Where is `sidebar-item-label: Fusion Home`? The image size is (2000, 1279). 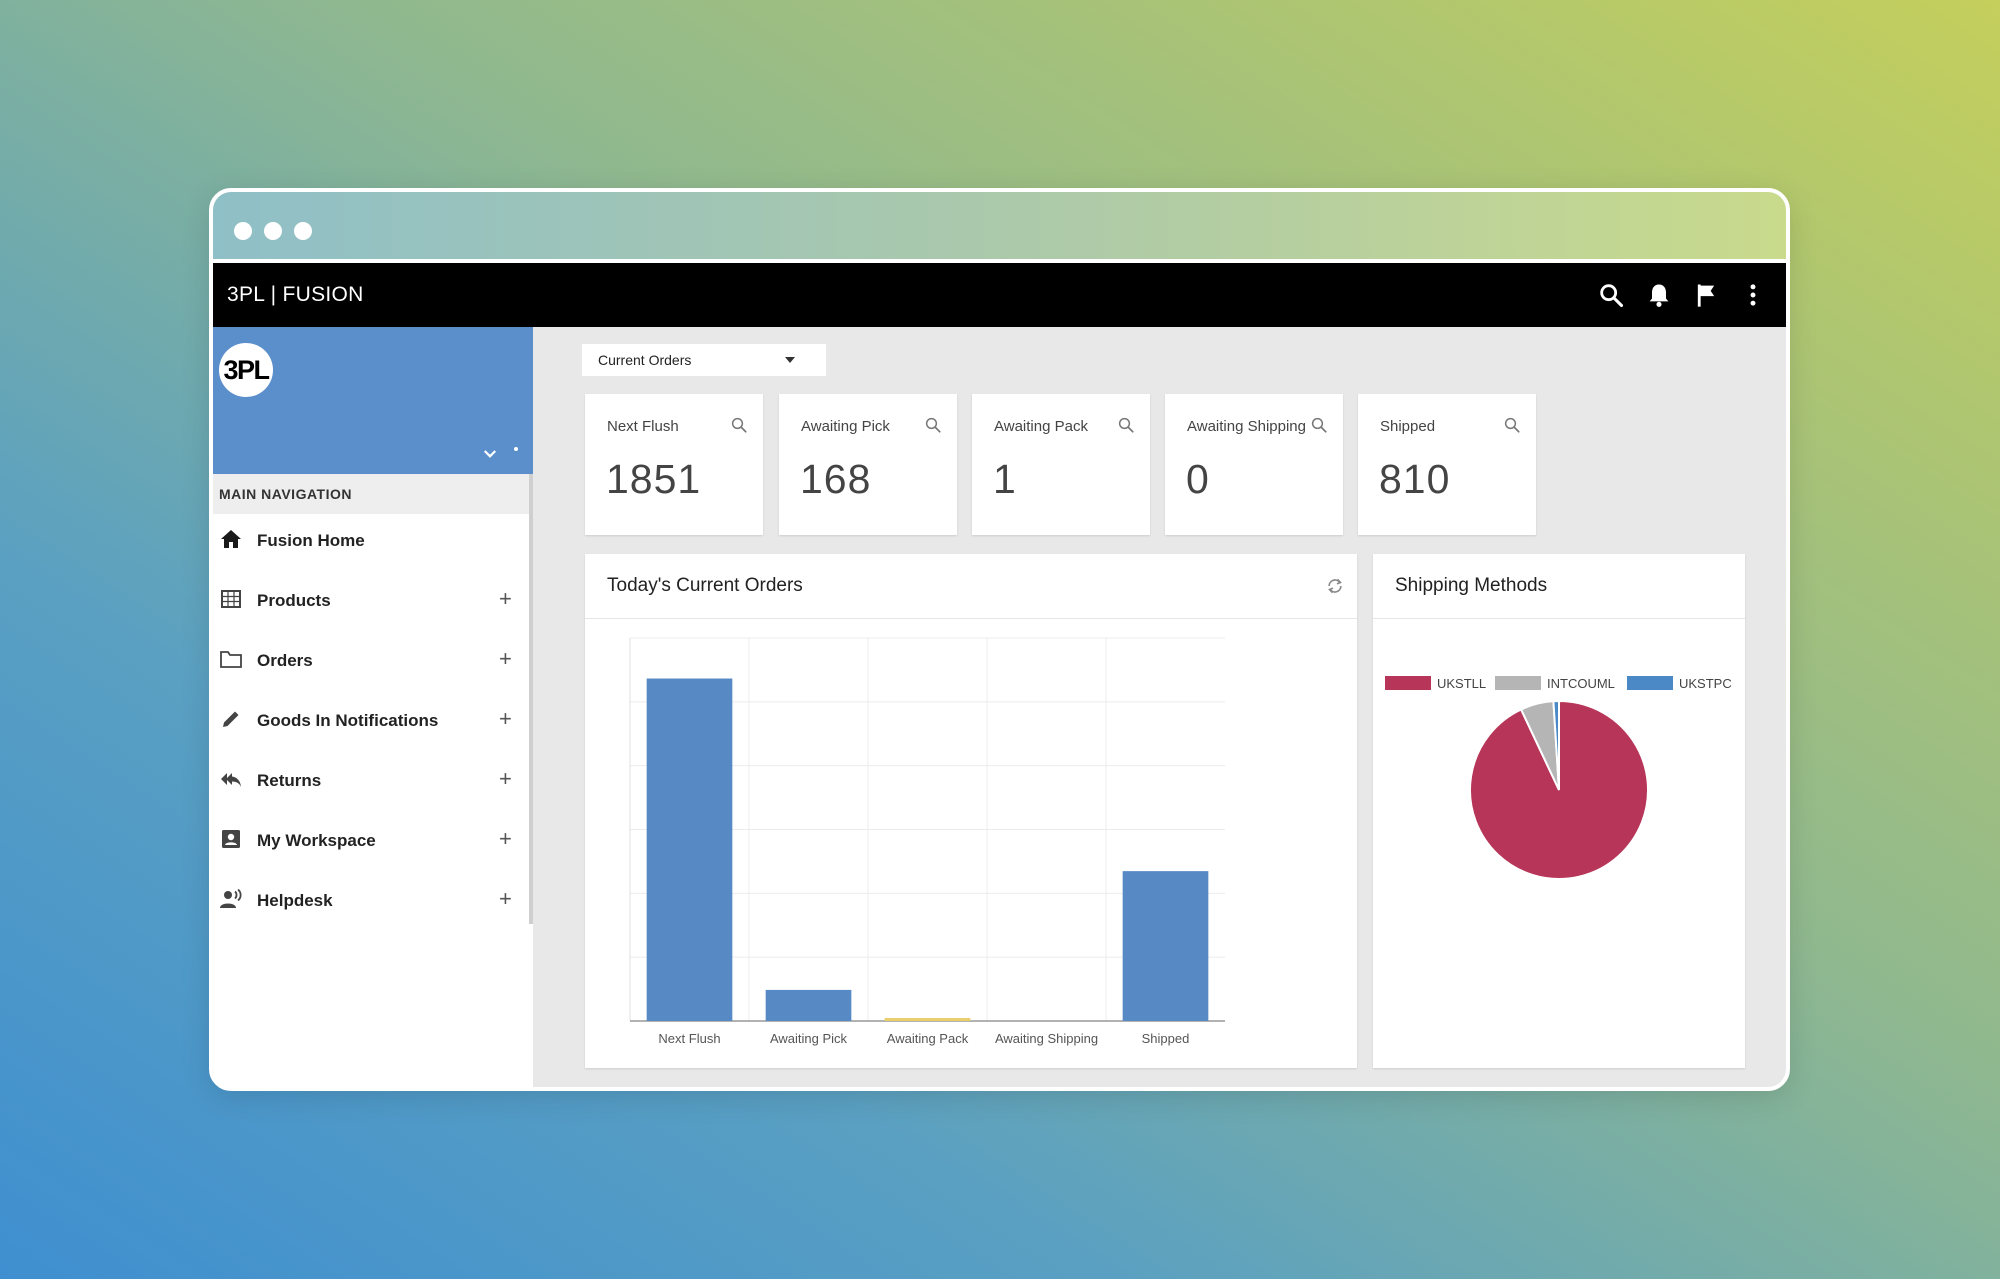
sidebar-item-label: Fusion Home is located at coordinates (311, 540).